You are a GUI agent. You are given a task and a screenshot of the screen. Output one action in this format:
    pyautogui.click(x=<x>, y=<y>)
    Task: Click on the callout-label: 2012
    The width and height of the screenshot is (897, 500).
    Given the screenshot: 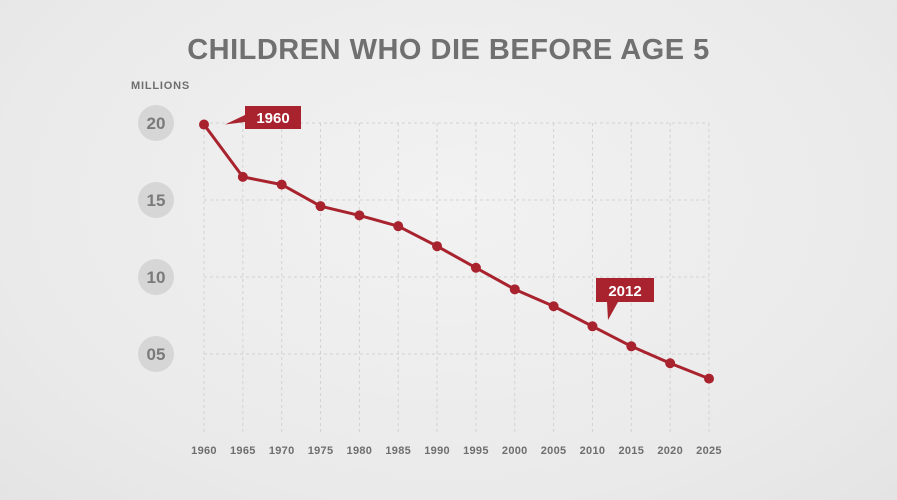 What is the action you would take?
    pyautogui.click(x=624, y=291)
    